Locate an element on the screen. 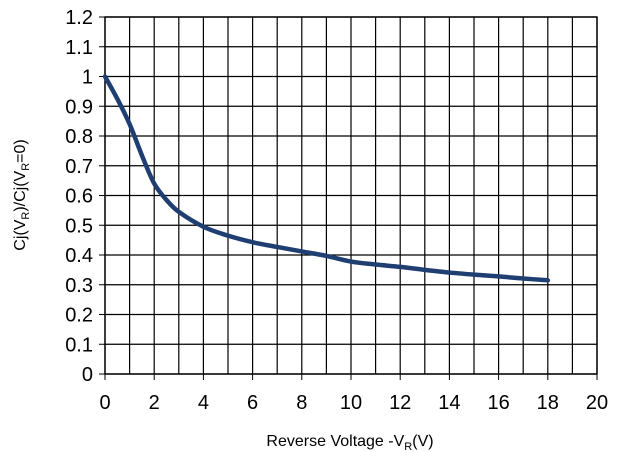 The image size is (625, 452). y-tick-label: 0.8 is located at coordinates (79, 137).